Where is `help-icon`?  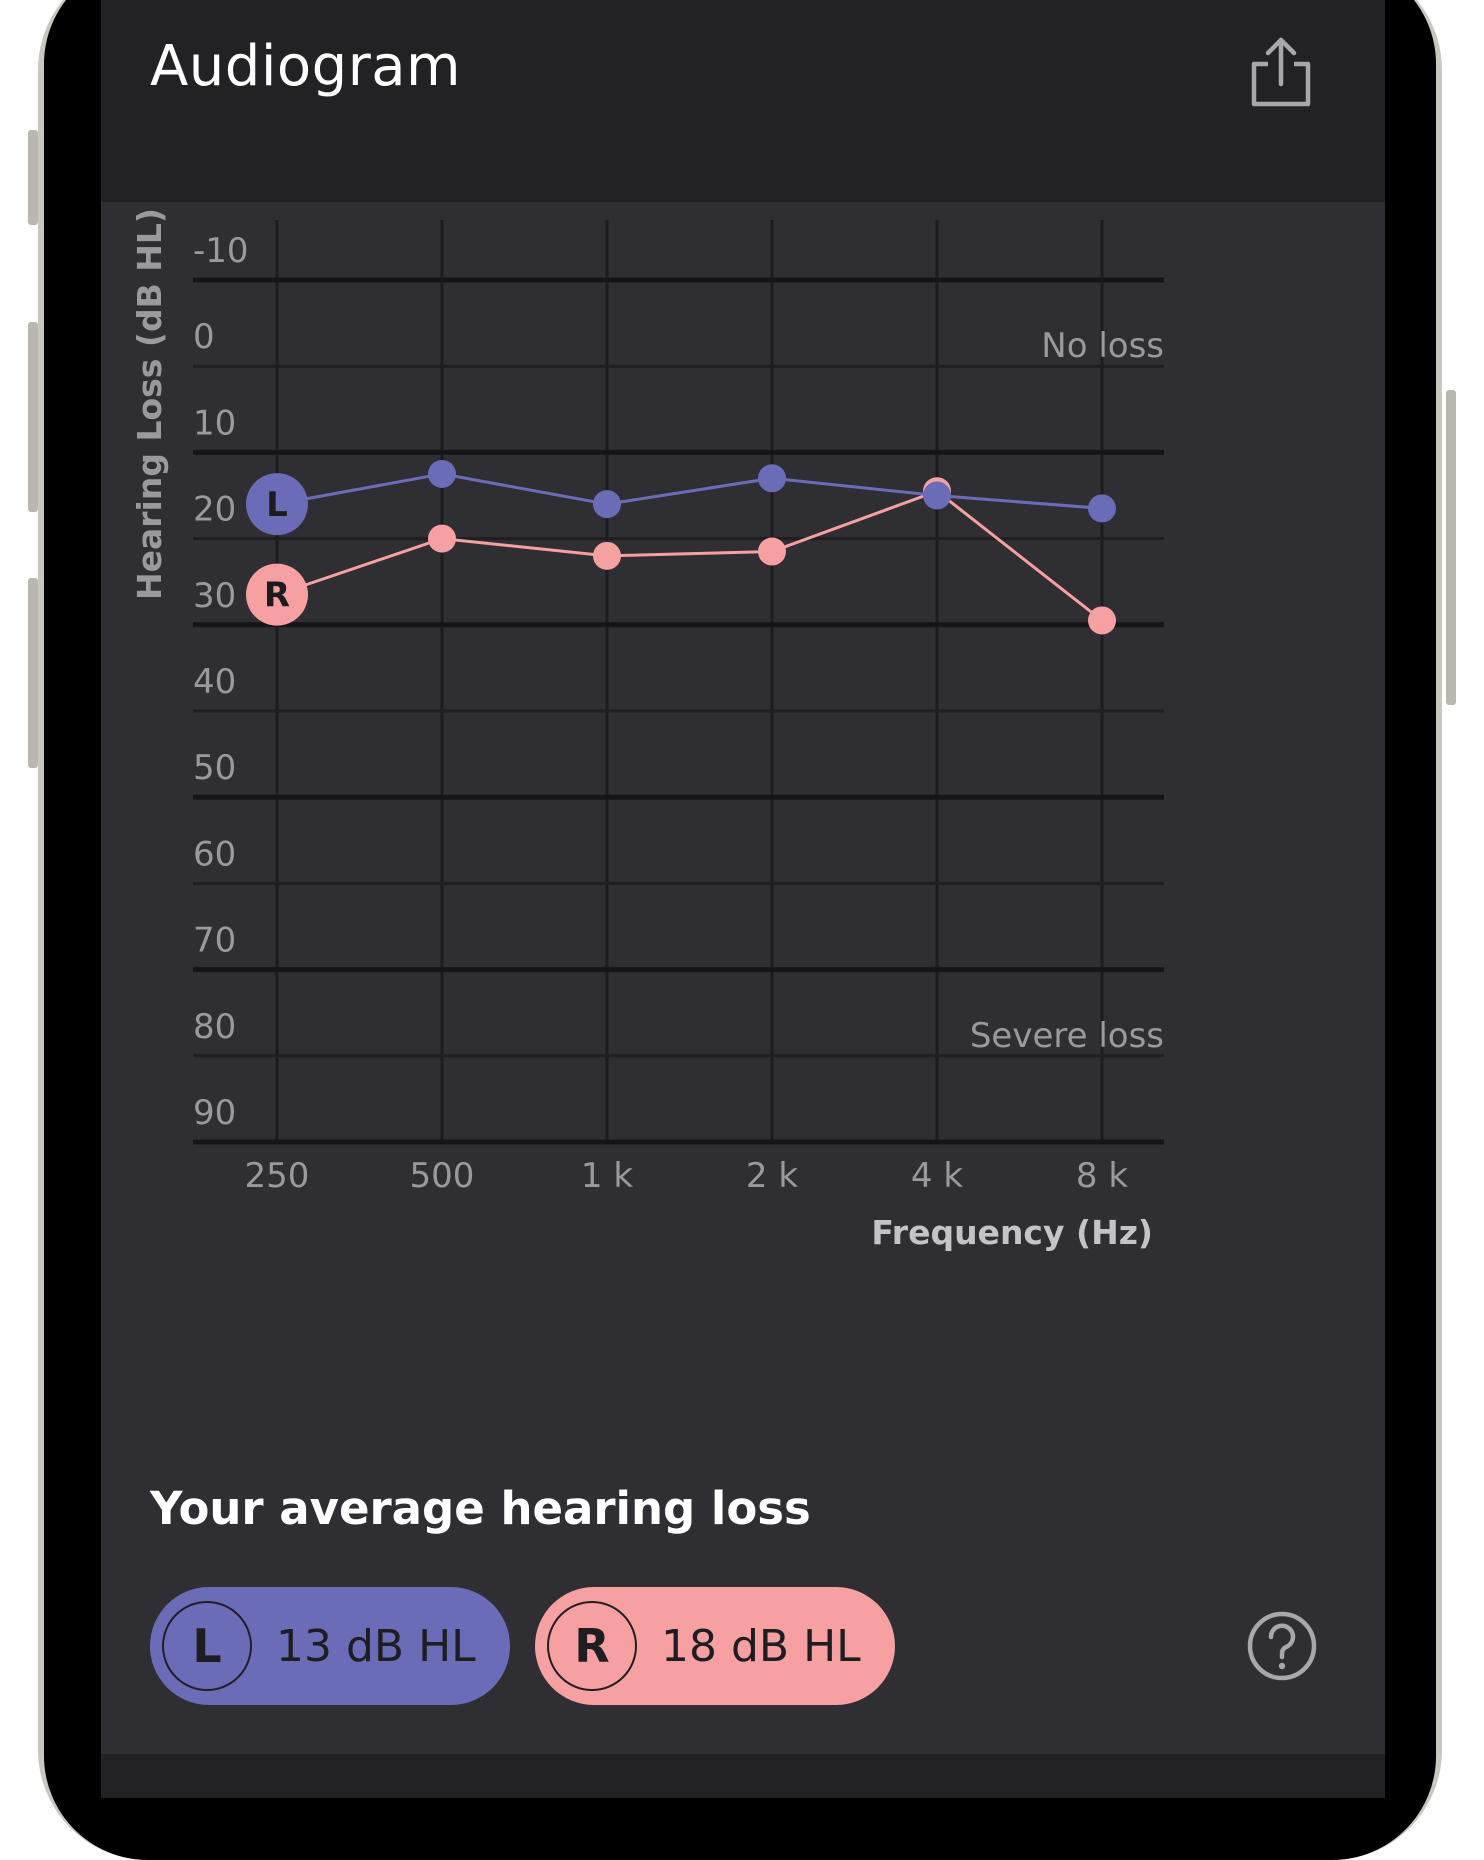 help-icon is located at coordinates (1282, 1646).